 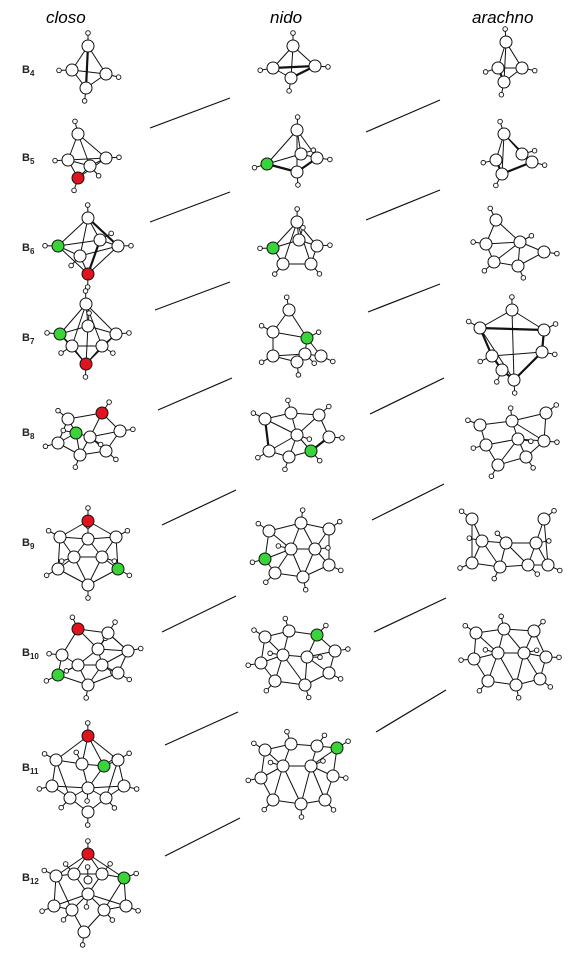 I want to click on closo-b4, so click(x=89, y=67).